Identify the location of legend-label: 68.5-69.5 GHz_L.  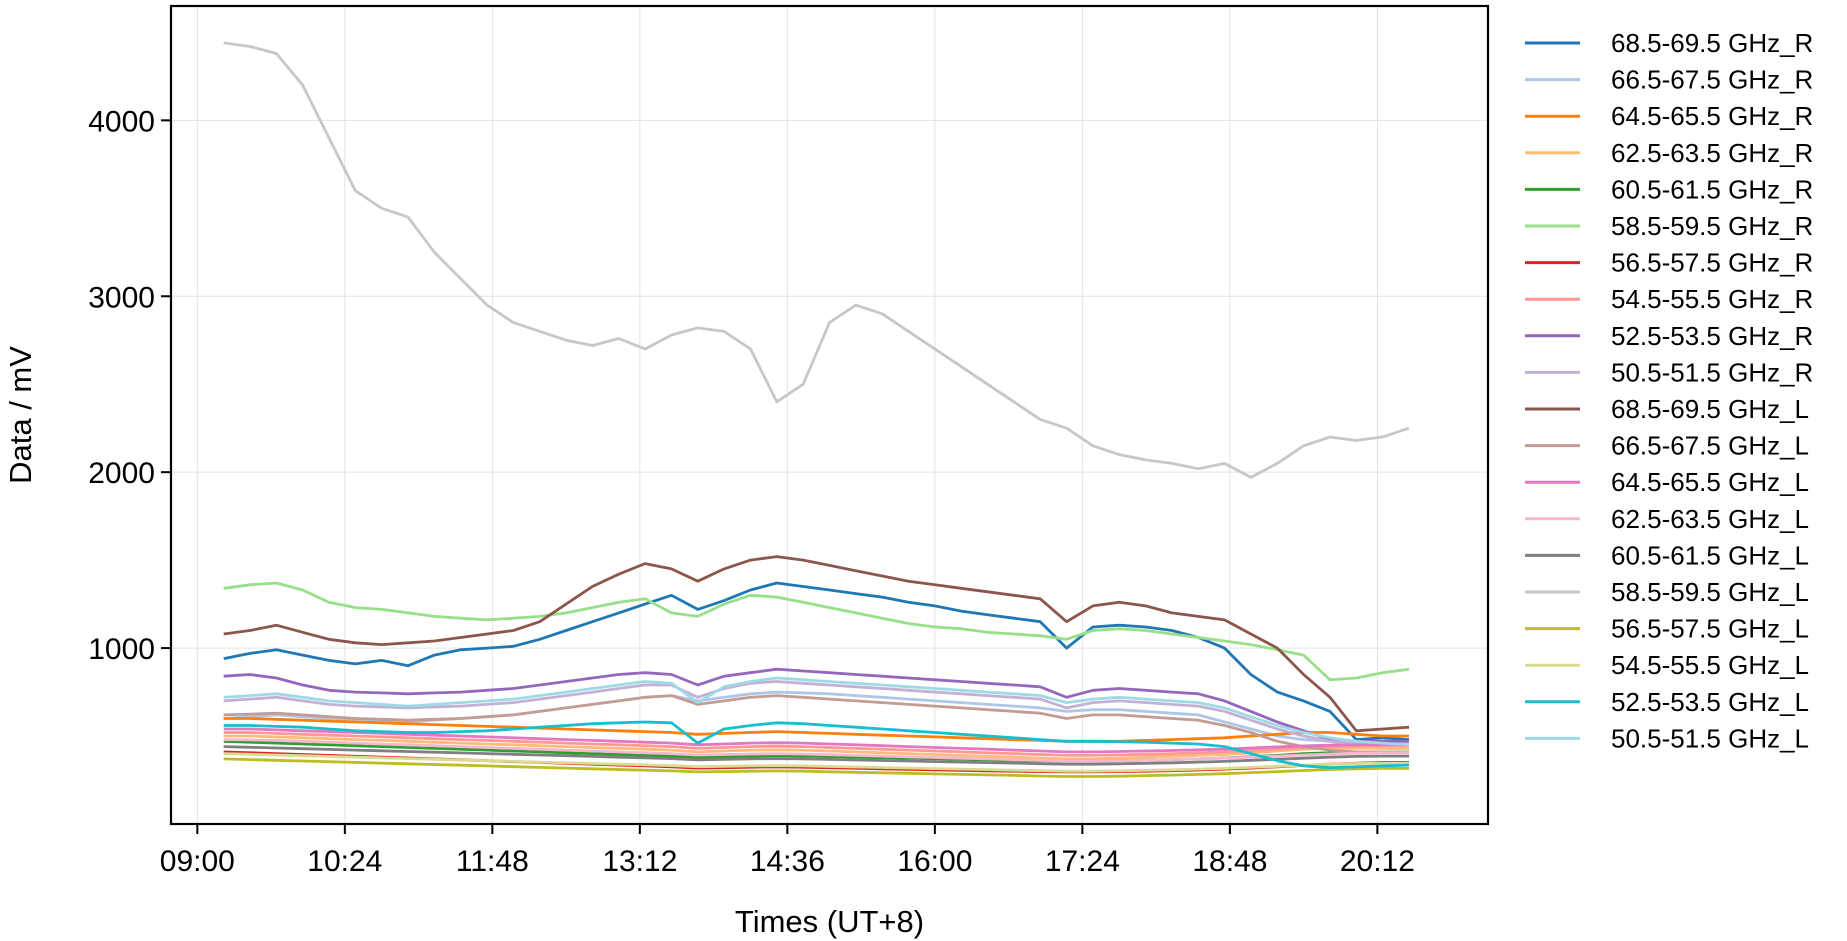
(1710, 409).